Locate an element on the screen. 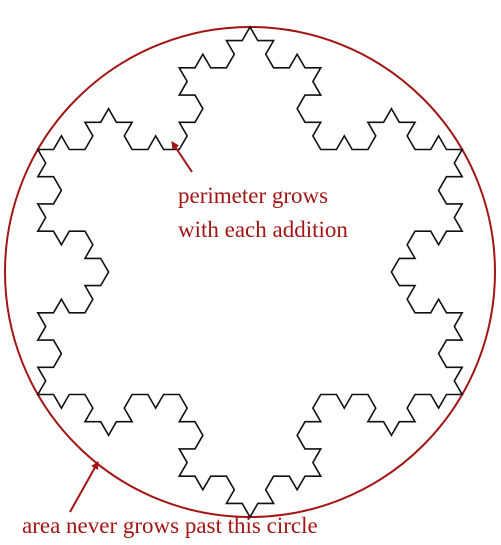 The width and height of the screenshot is (501, 545). perimeter-label-line1: perimeter grows is located at coordinates (253, 195).